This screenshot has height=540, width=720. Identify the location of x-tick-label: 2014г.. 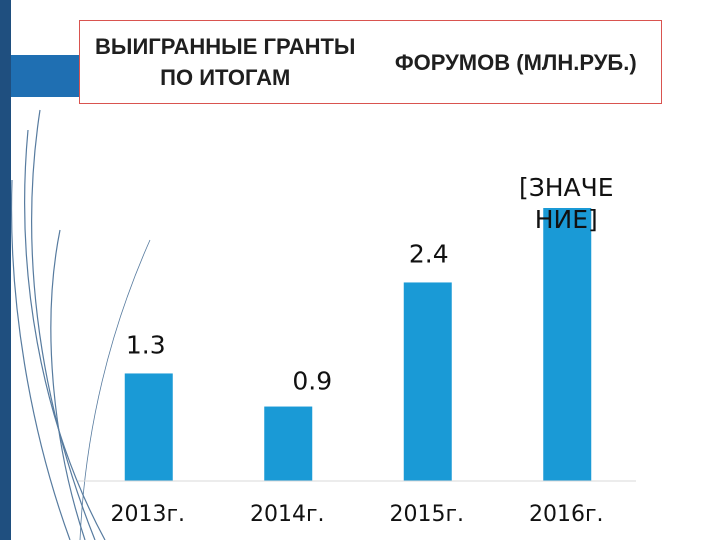
(287, 514).